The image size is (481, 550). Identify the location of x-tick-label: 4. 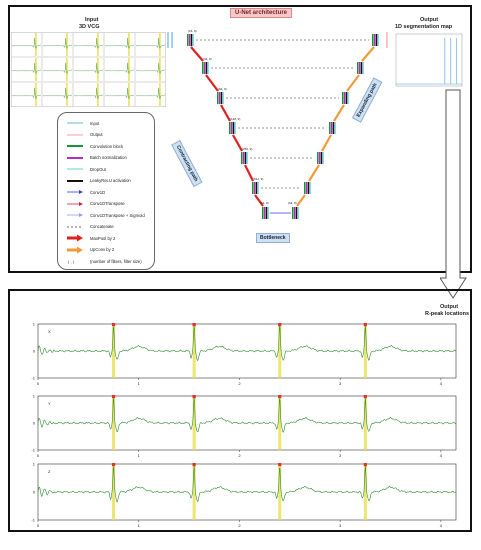
(441, 525).